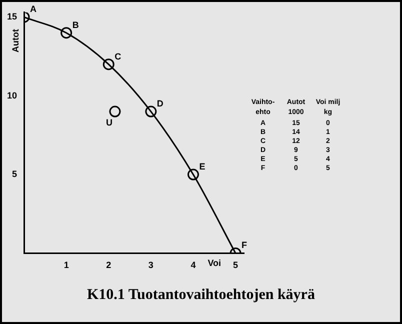 The height and width of the screenshot is (324, 402). I want to click on x-tick-label: 4, so click(193, 265).